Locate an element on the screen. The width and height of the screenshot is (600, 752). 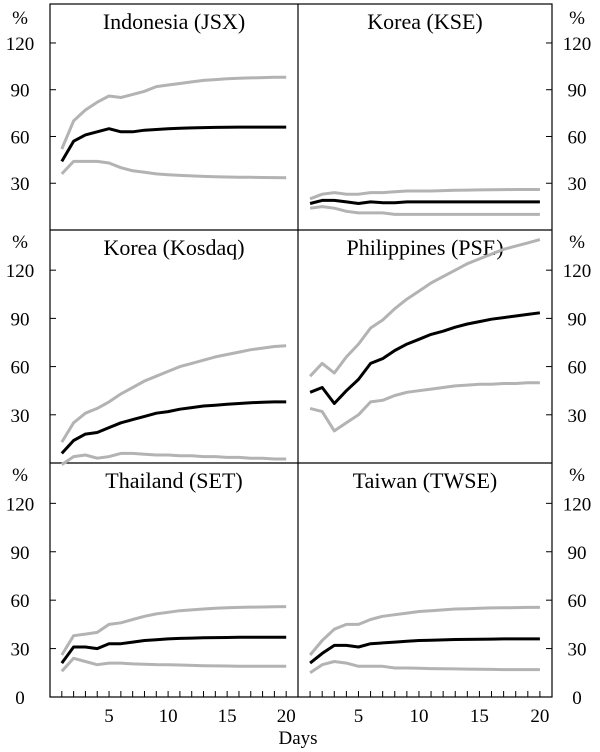
panel: Korea (KSE) is located at coordinates (424, 112).